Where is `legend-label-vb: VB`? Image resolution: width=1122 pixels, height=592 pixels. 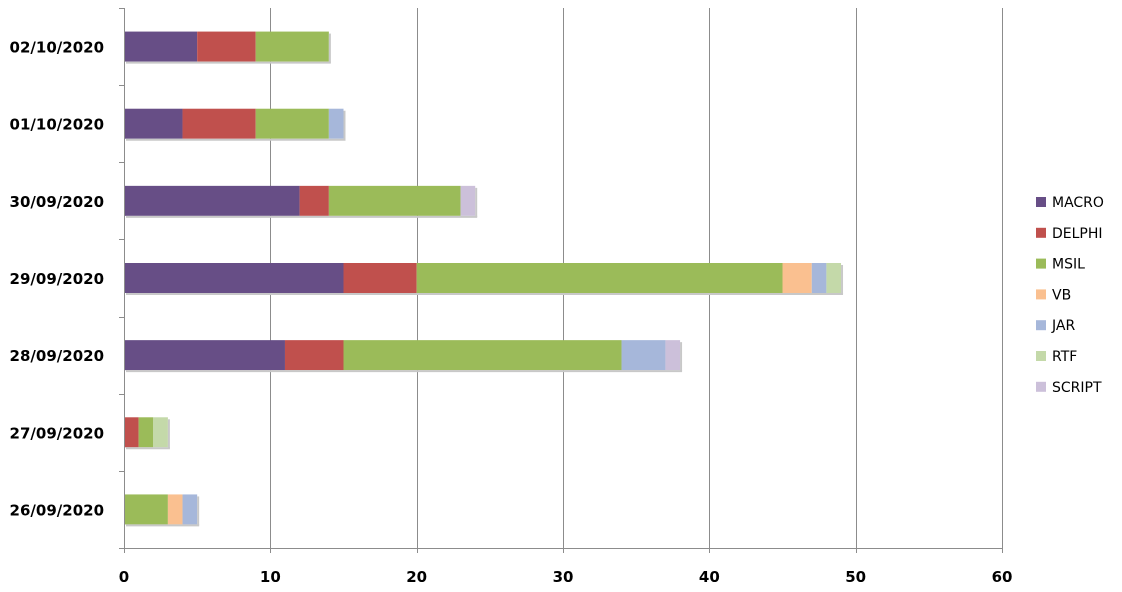
legend-label-vb: VB is located at coordinates (1061, 295).